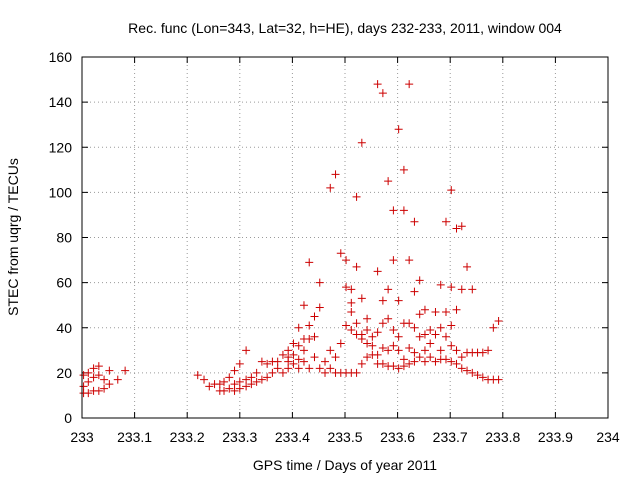 This screenshot has width=640, height=480. I want to click on x-tick-label: 233.7, so click(450, 437).